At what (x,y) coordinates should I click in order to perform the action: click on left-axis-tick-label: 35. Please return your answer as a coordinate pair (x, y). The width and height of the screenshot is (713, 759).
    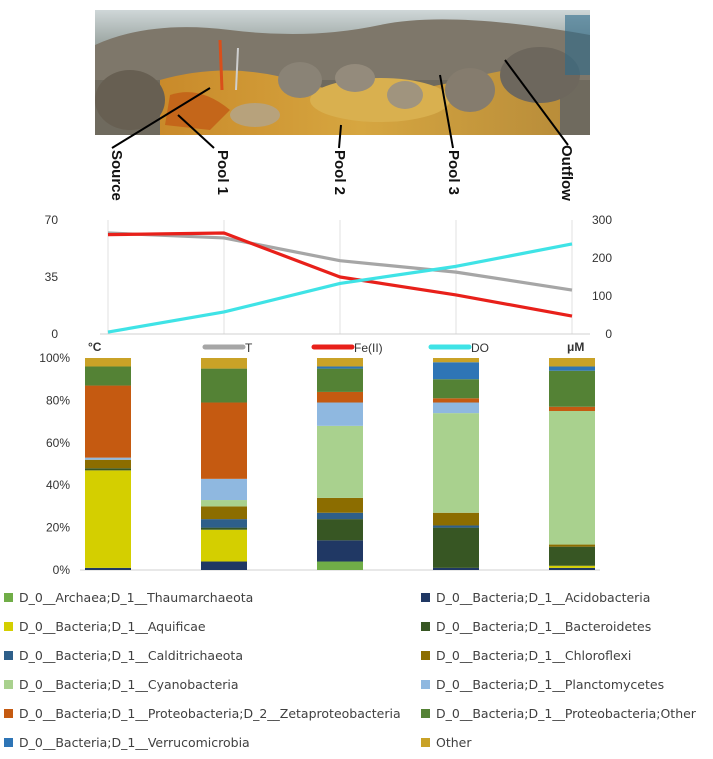
    Looking at the image, I should click on (52, 277).